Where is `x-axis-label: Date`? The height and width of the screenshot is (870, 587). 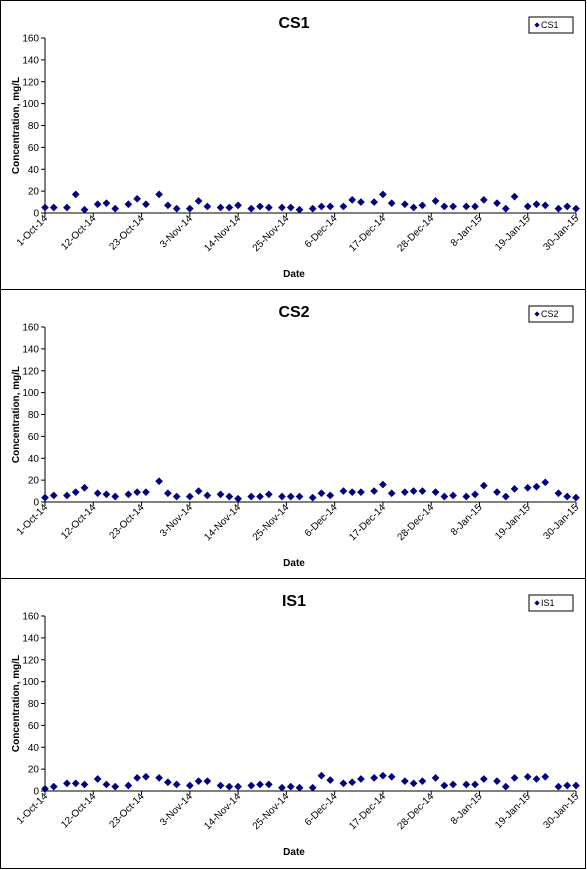 x-axis-label: Date is located at coordinates (294, 852).